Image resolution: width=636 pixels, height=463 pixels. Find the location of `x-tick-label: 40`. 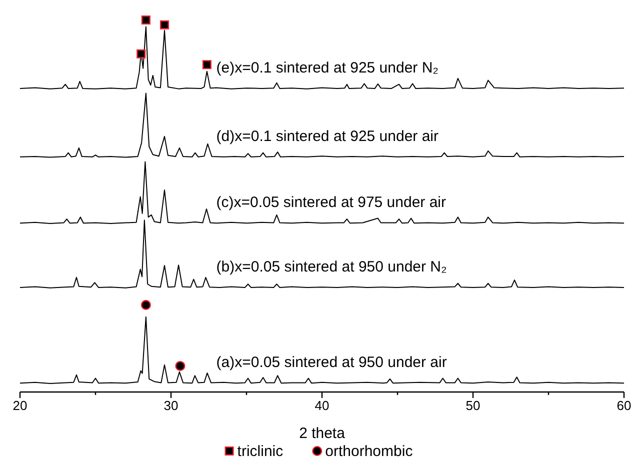

x-tick-label: 40 is located at coordinates (322, 406).